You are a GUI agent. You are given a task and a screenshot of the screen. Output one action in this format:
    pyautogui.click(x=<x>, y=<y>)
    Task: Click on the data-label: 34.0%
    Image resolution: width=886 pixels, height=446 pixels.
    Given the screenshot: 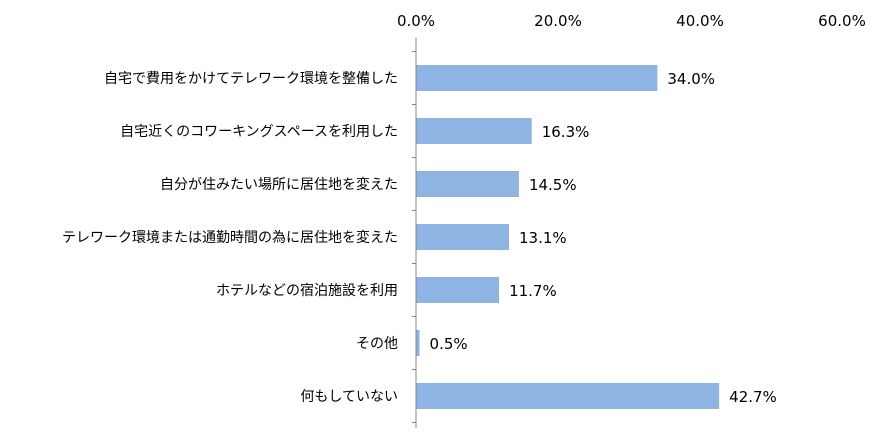 What is the action you would take?
    pyautogui.click(x=691, y=79)
    